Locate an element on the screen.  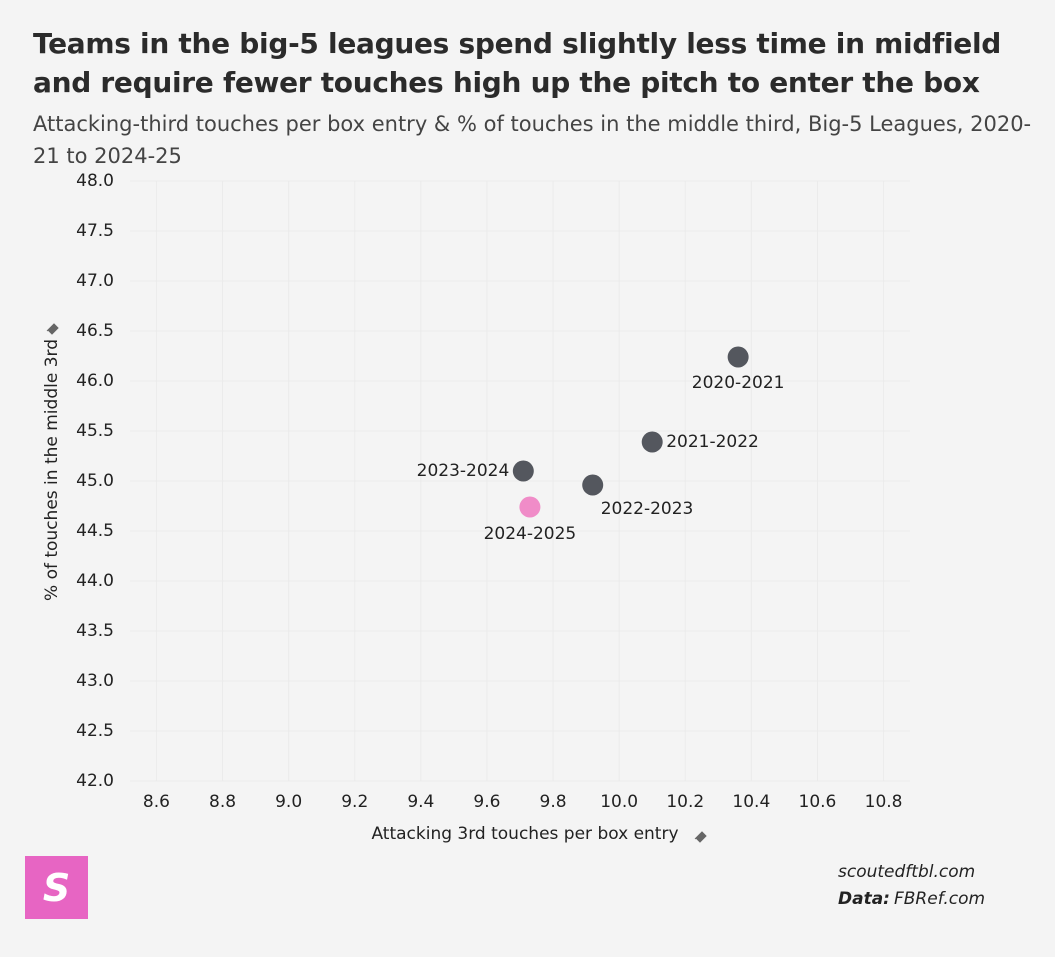
y-tick-label: 45.0 is located at coordinates (95, 481).